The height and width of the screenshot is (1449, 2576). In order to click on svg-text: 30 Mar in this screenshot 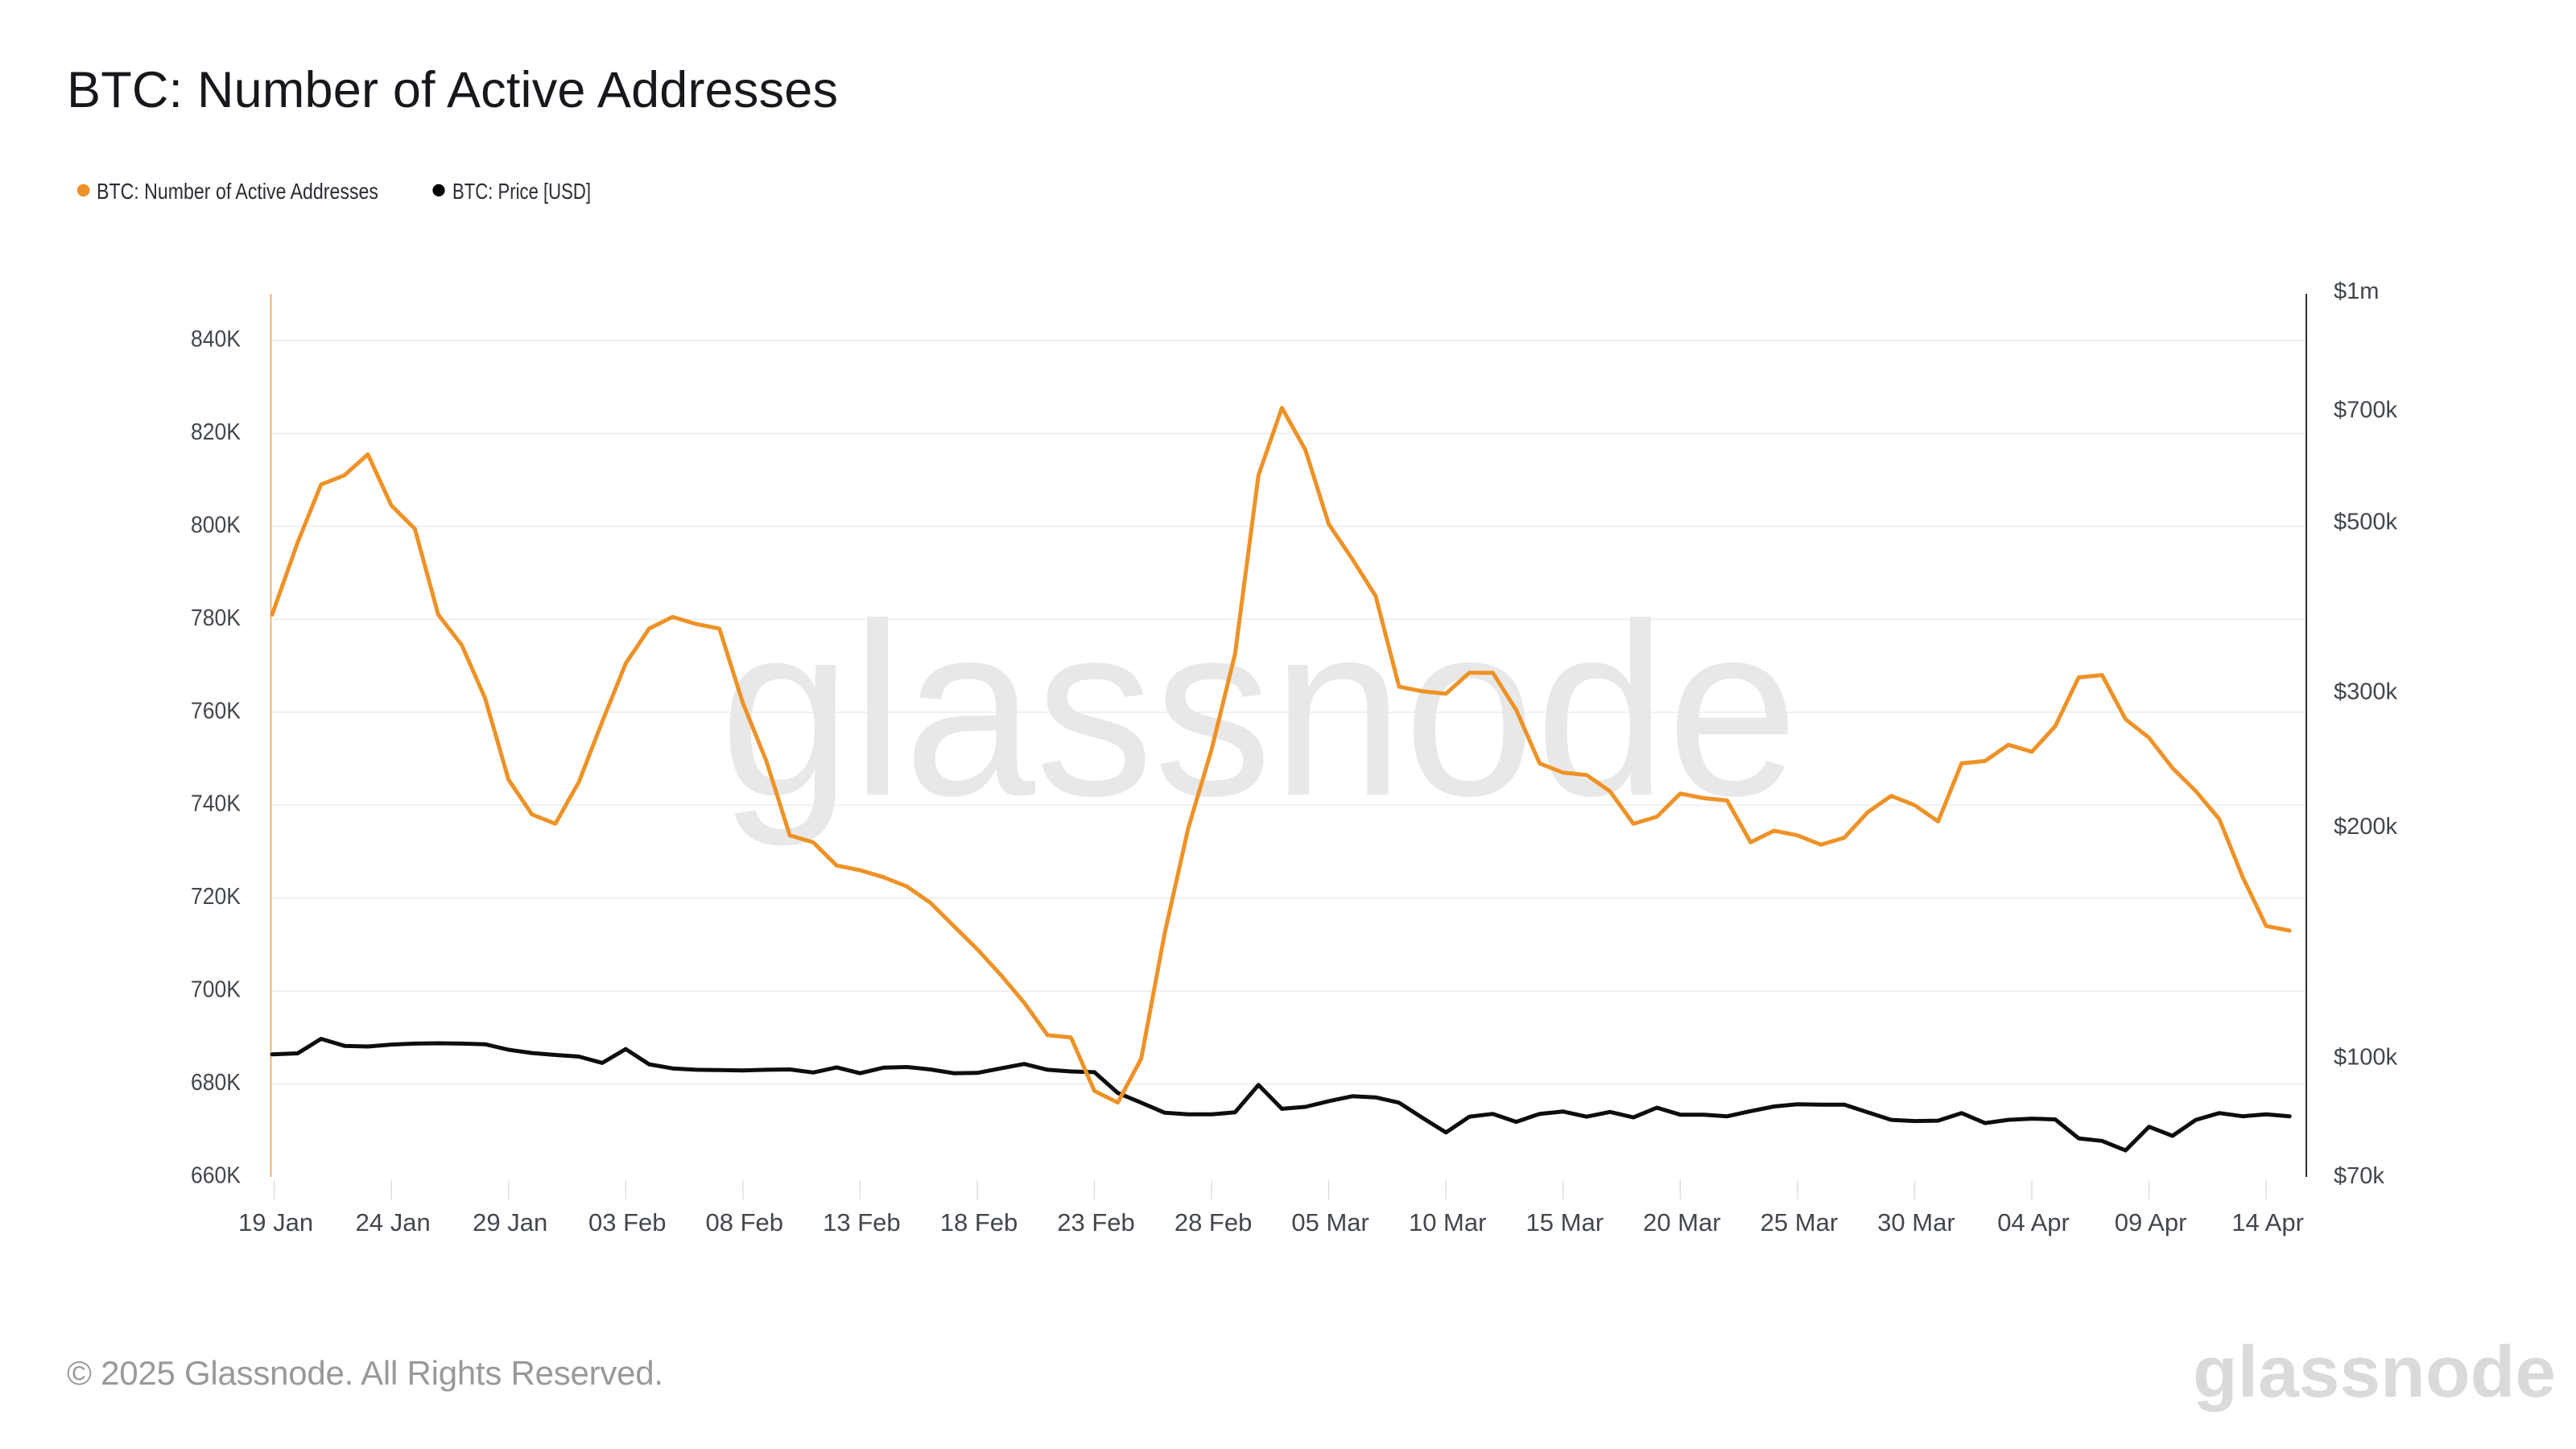, I will do `click(1916, 1222)`.